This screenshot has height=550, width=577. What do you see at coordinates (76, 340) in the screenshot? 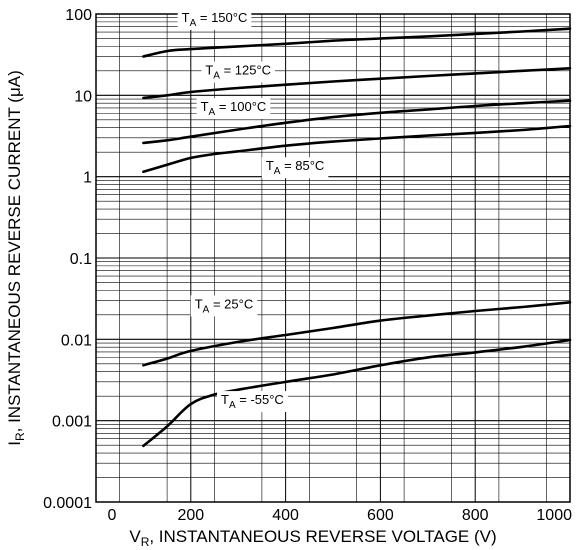
I see `y-tick-label: 0.01` at bounding box center [76, 340].